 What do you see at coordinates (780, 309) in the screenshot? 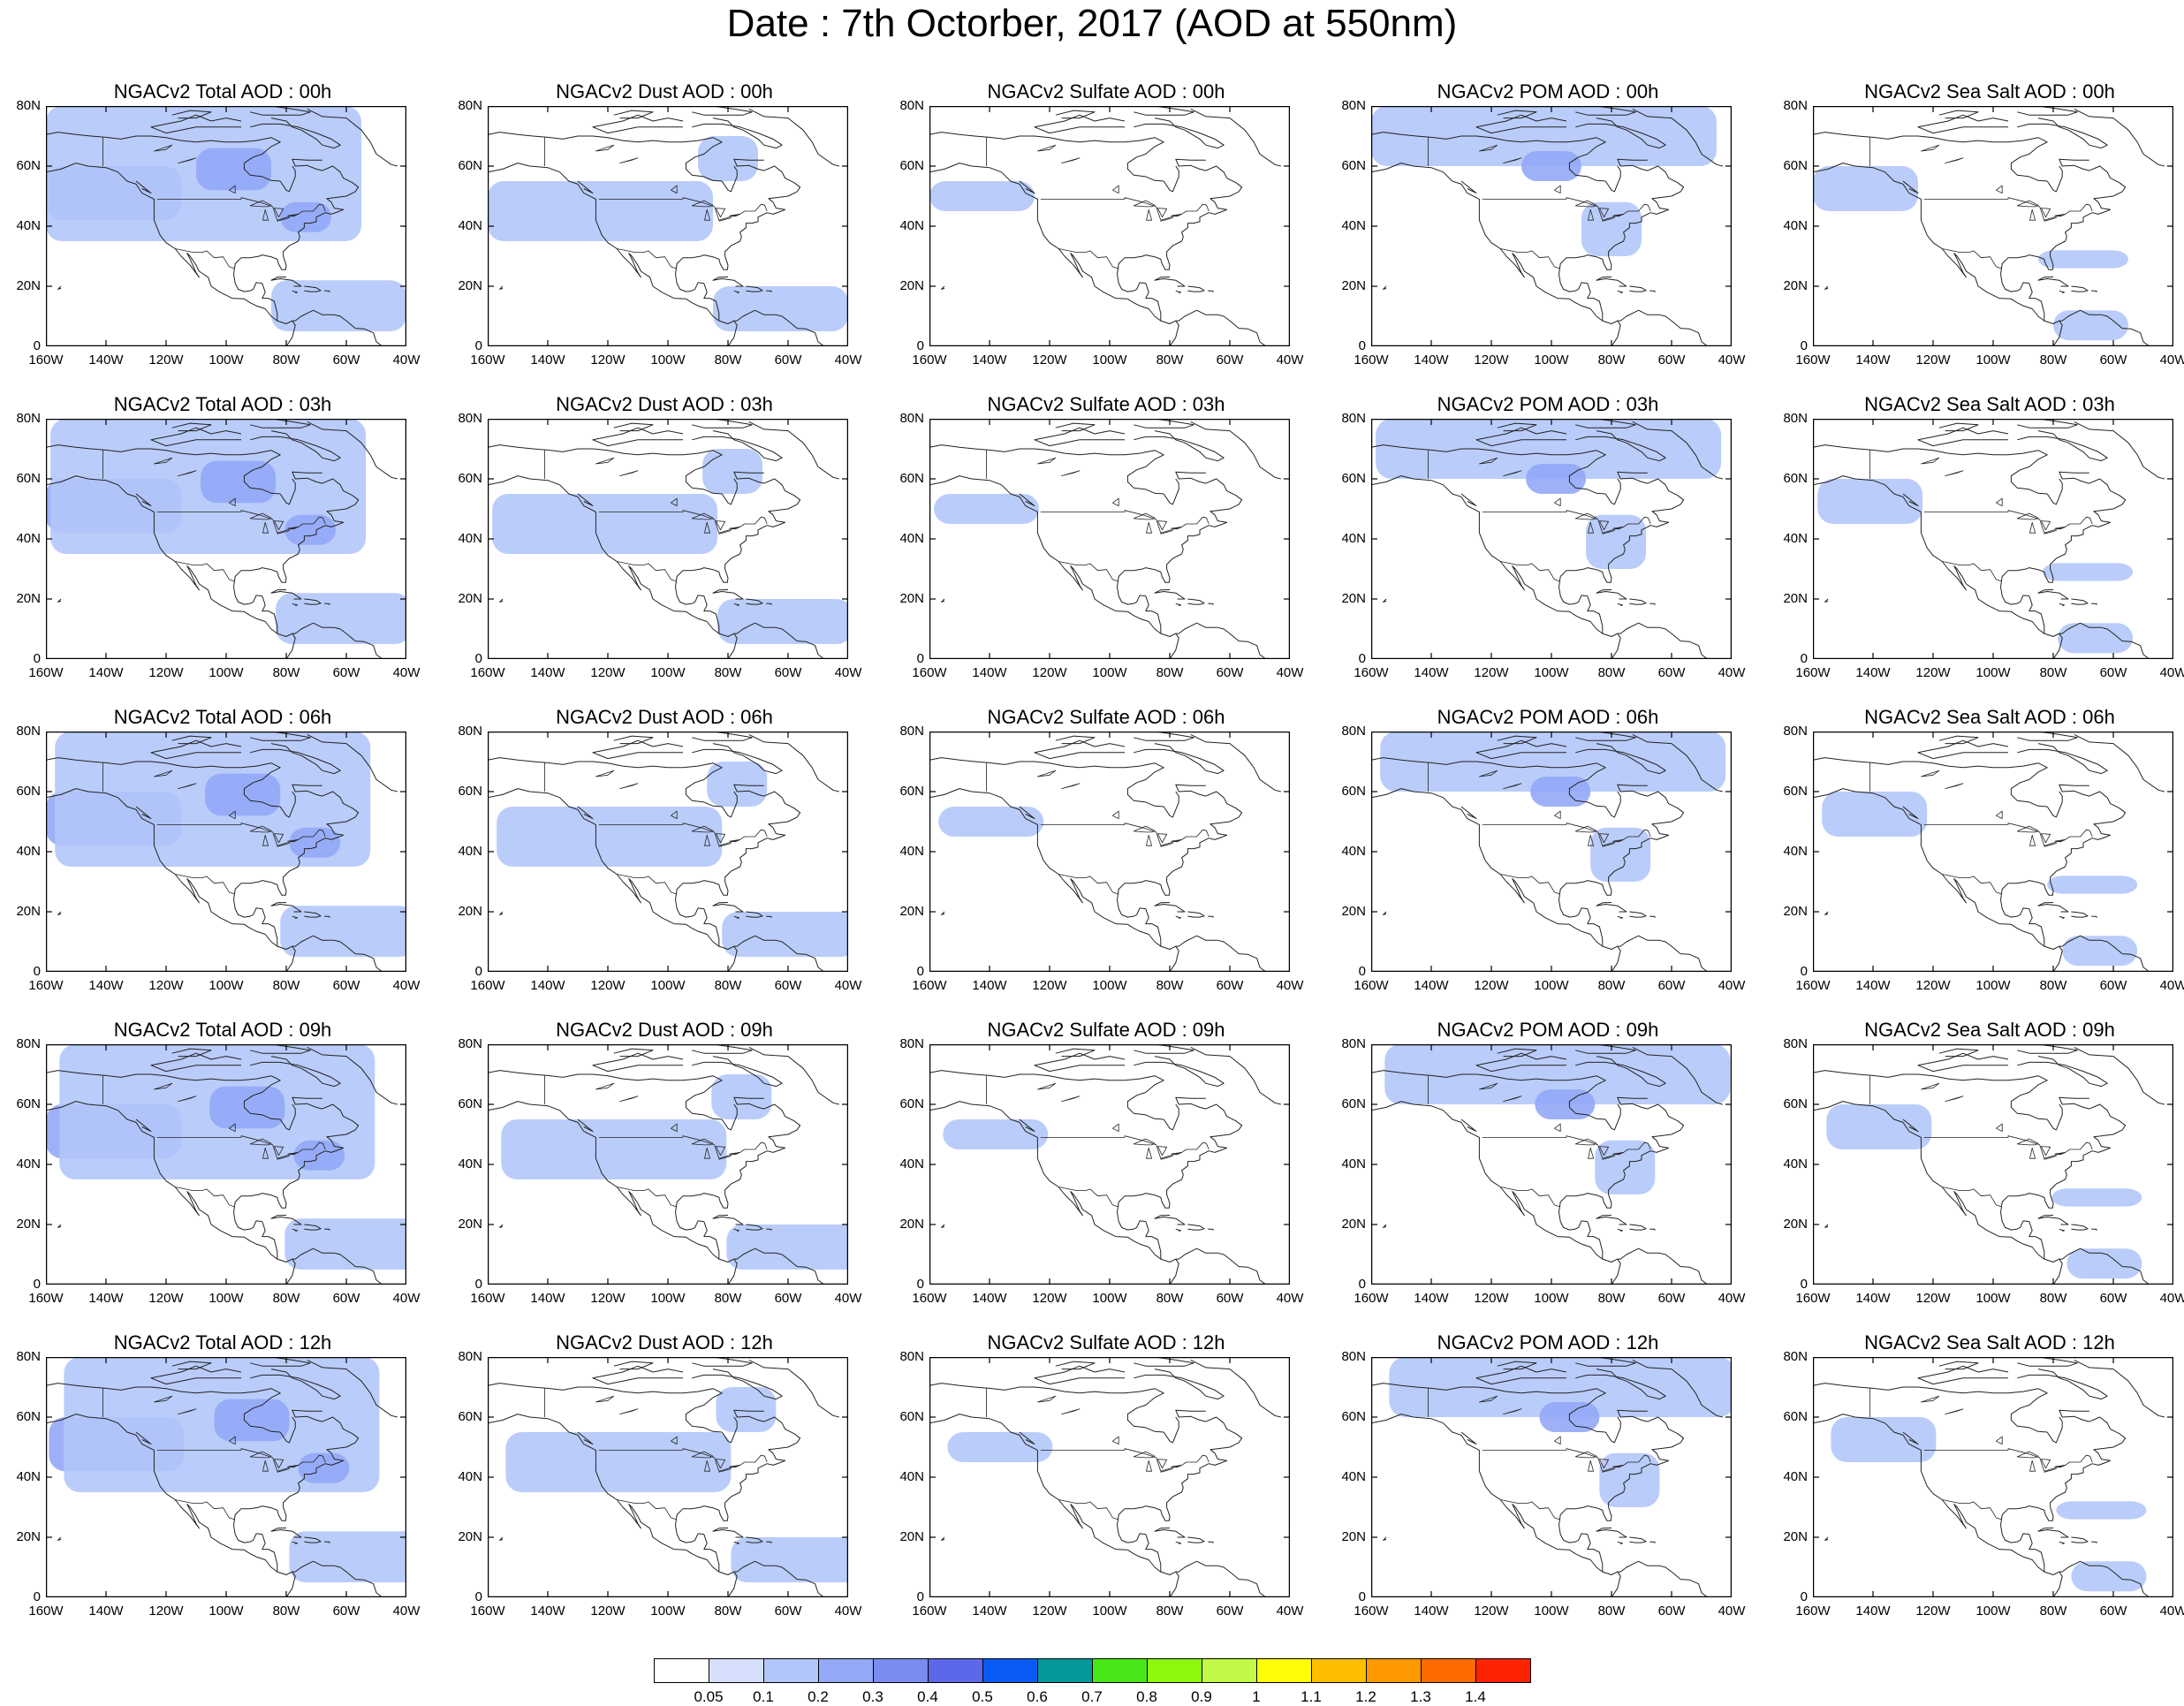
I see `aod-plume` at bounding box center [780, 309].